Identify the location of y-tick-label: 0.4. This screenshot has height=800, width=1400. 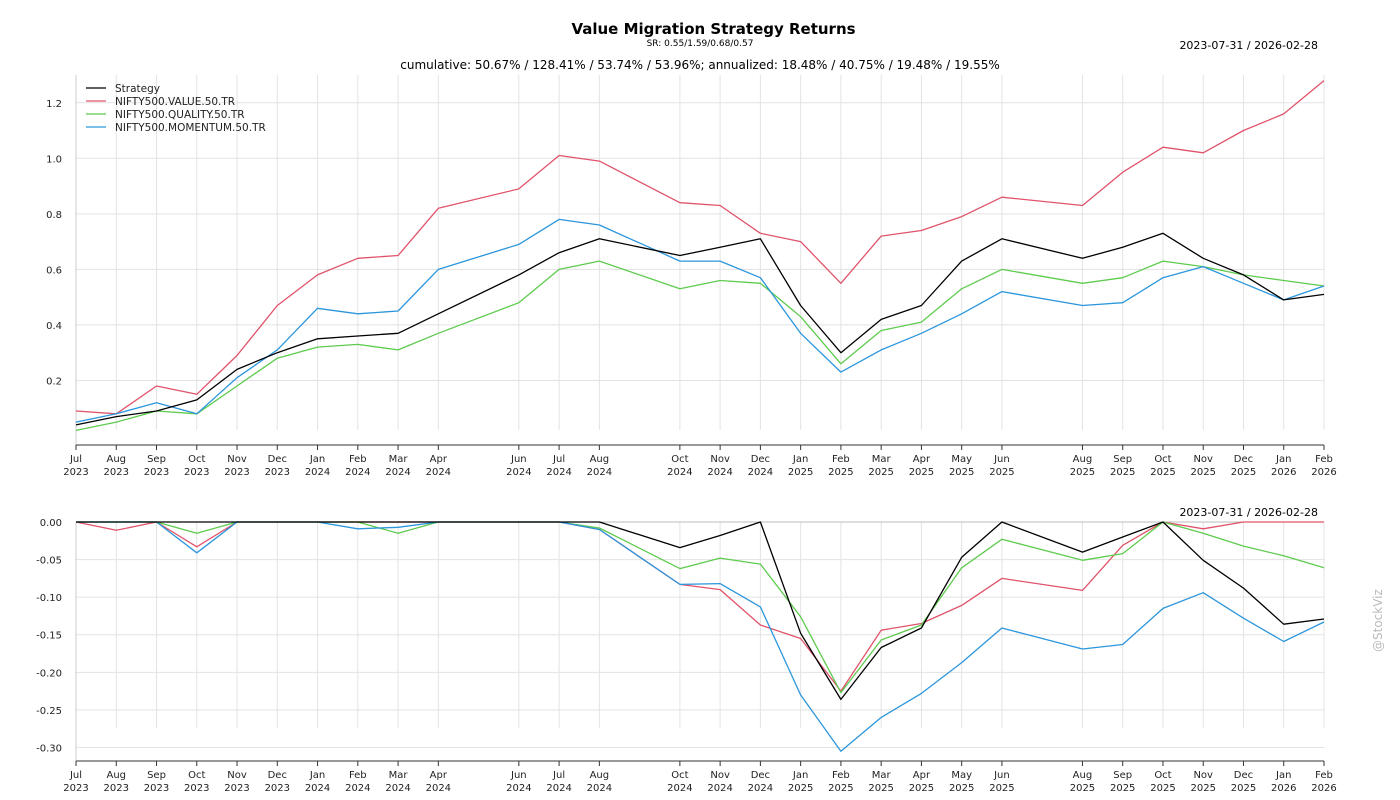
(54, 326).